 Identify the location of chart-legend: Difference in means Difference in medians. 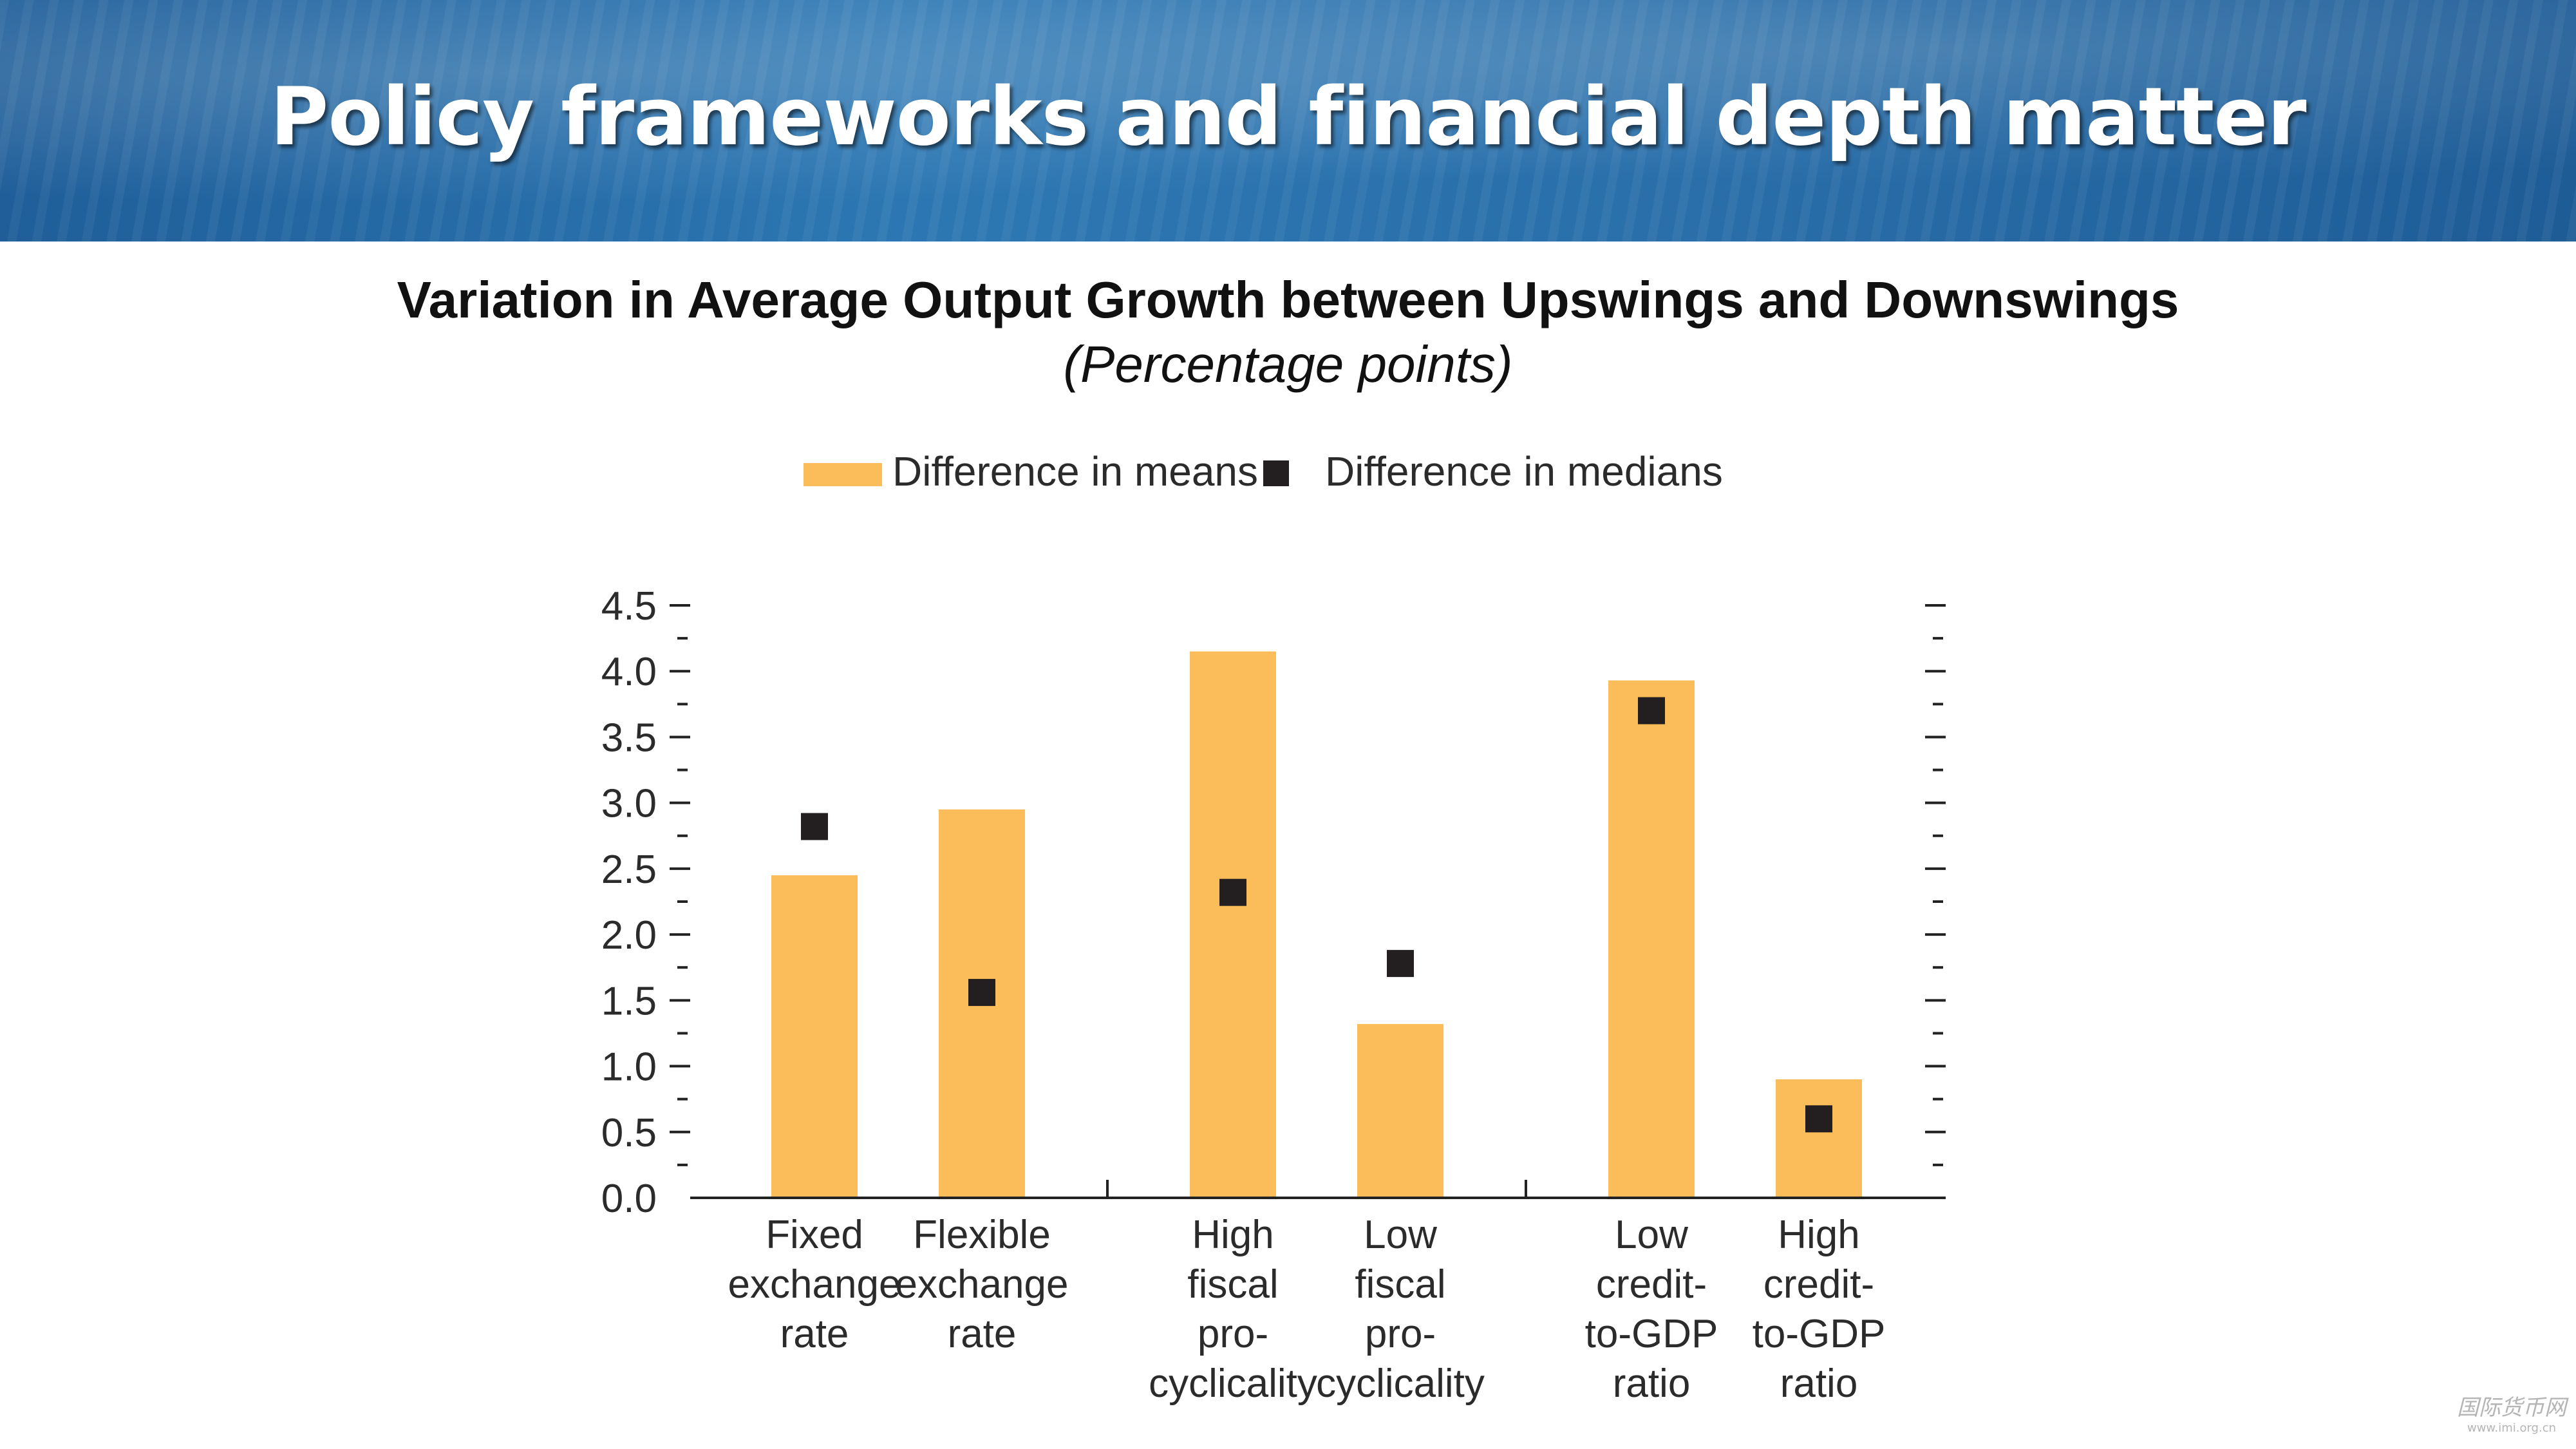
(1263, 471).